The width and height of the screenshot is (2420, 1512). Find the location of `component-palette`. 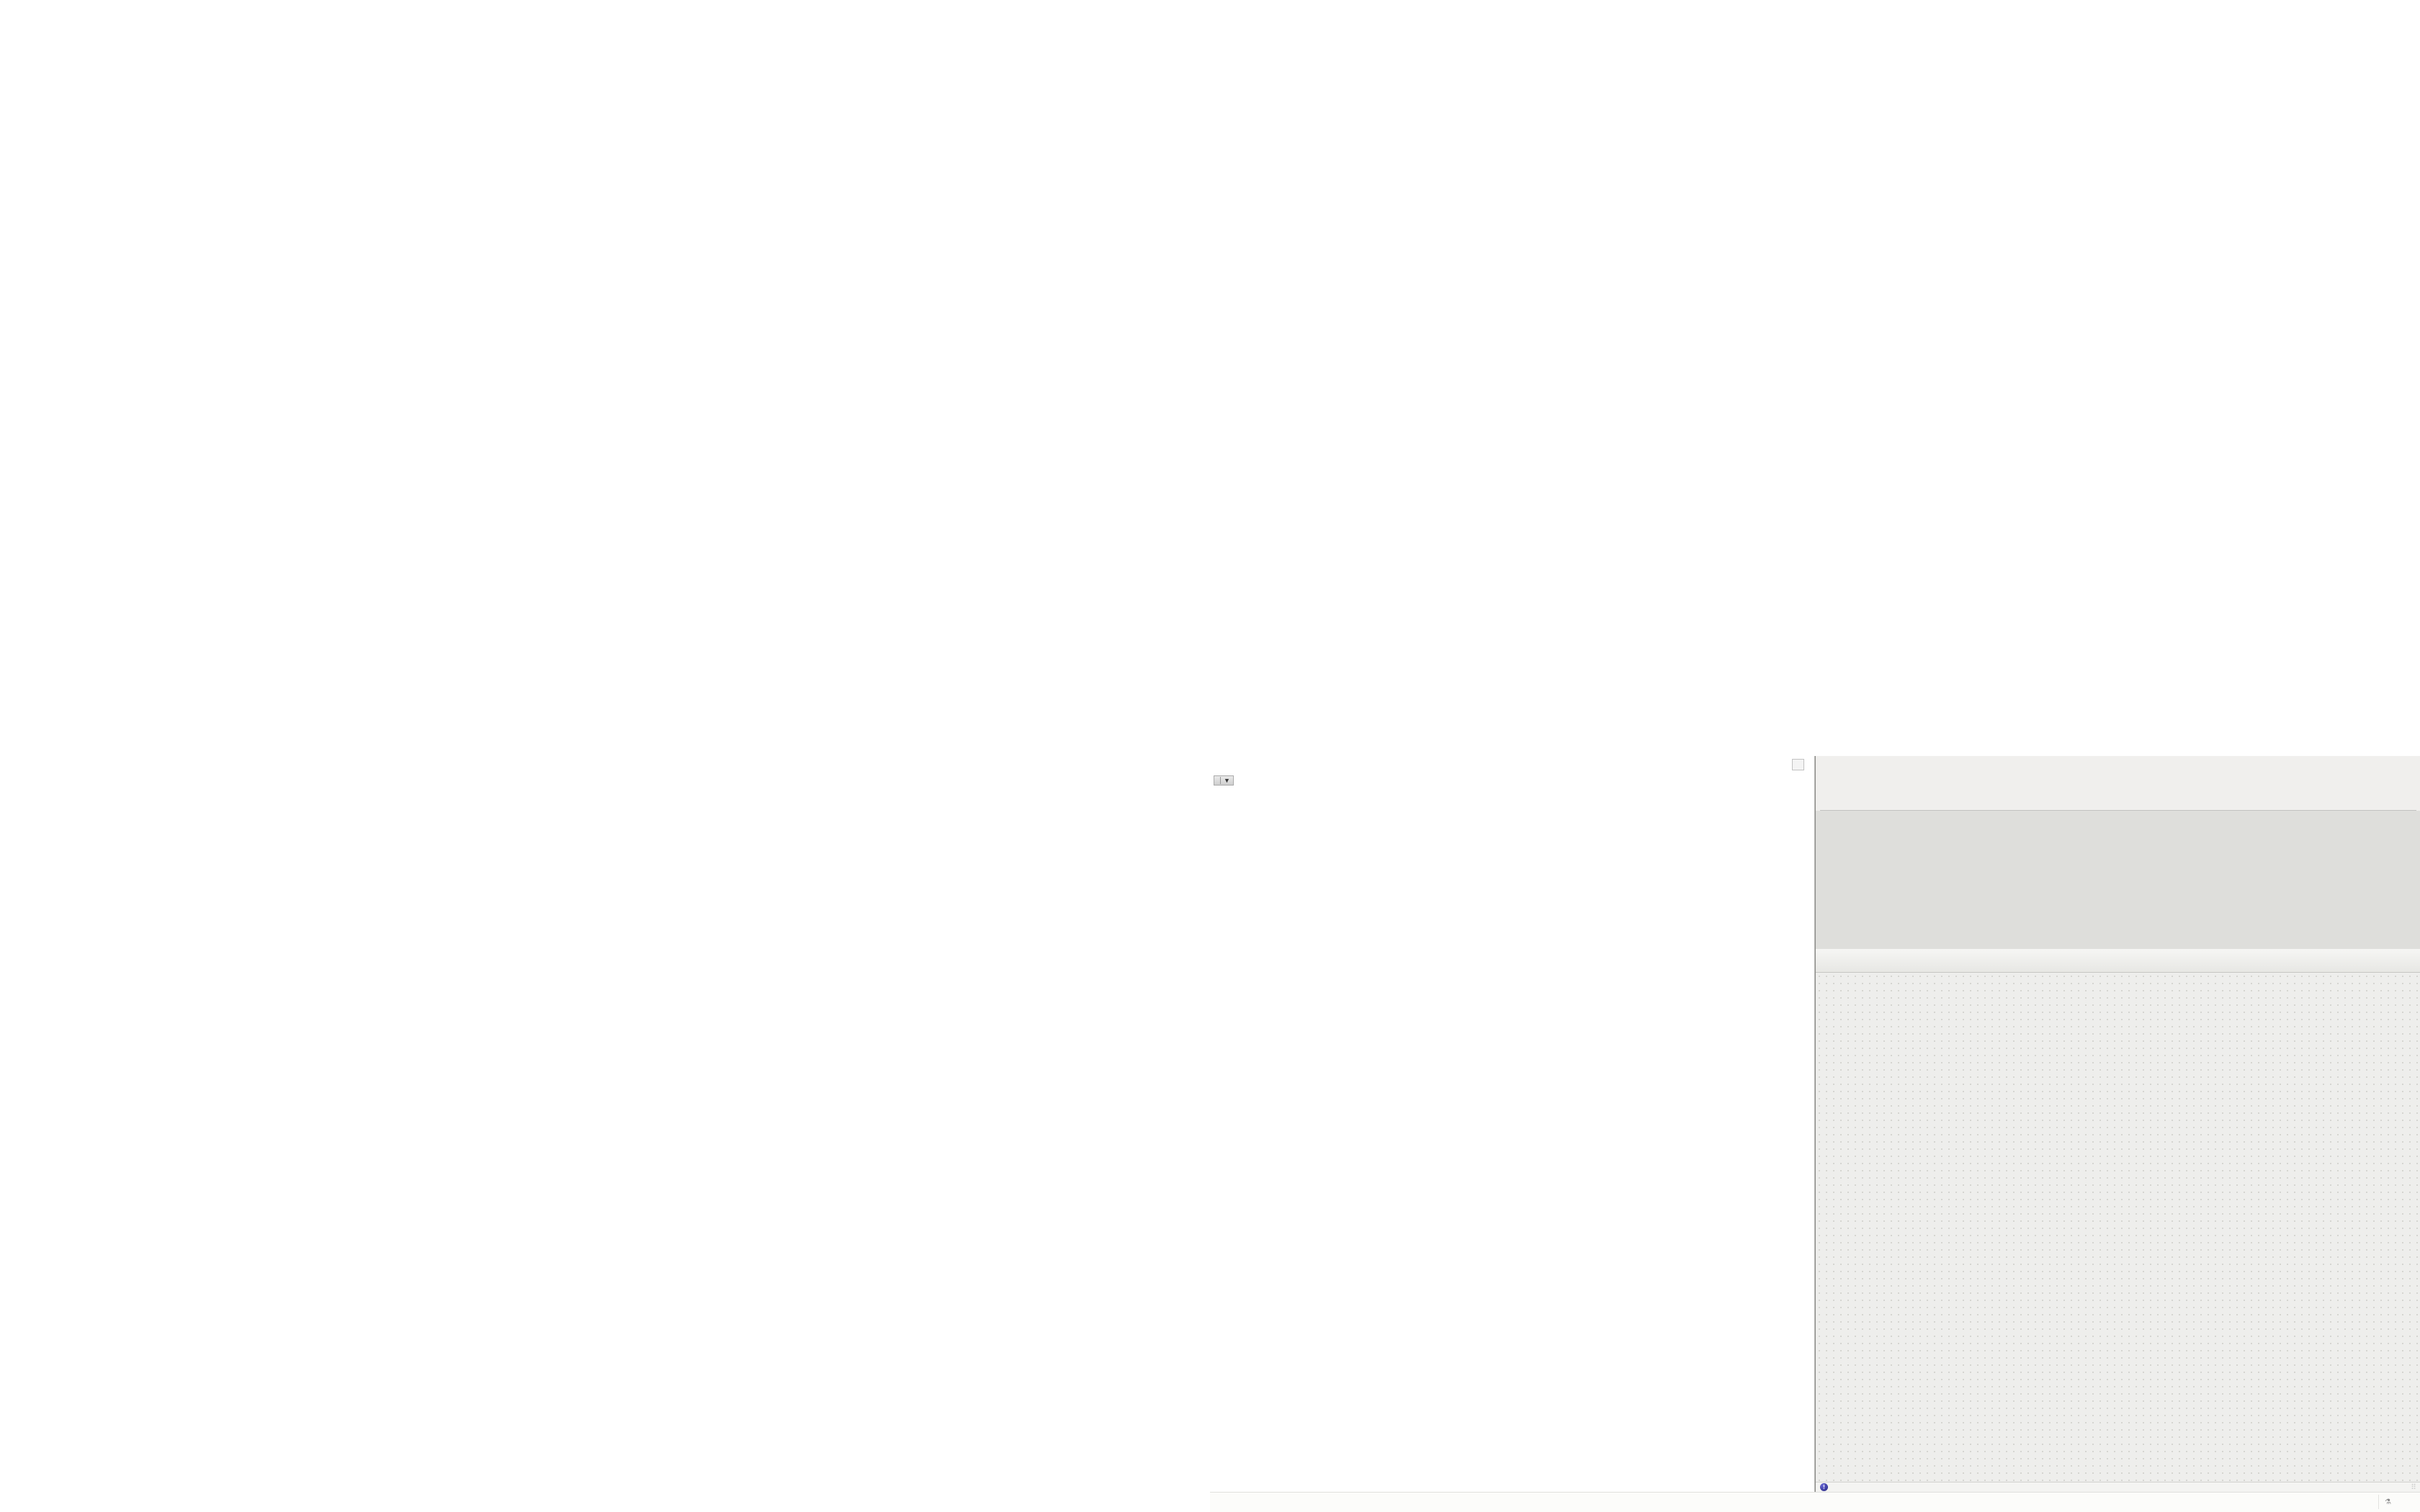

component-palette is located at coordinates (2118, 880).